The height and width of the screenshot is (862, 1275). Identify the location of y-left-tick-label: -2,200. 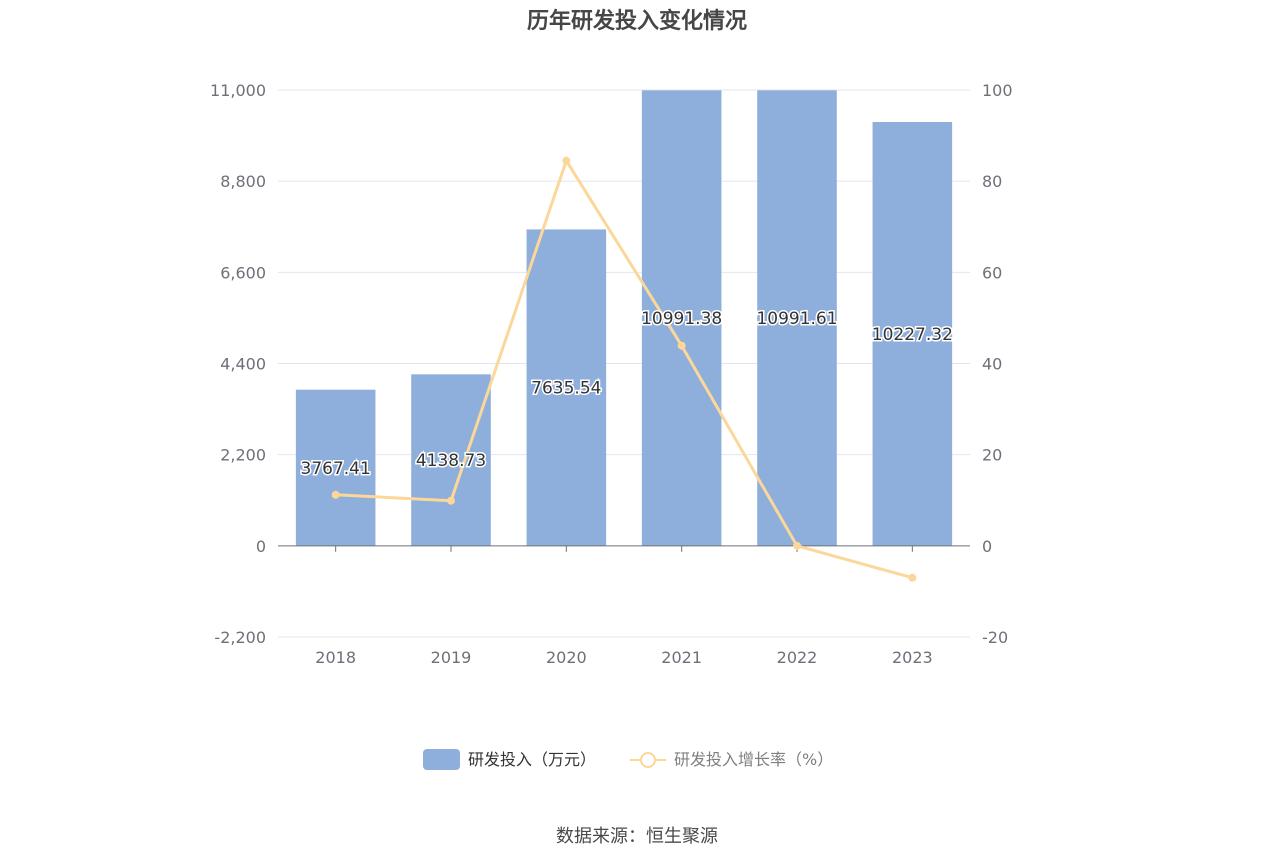
(240, 637).